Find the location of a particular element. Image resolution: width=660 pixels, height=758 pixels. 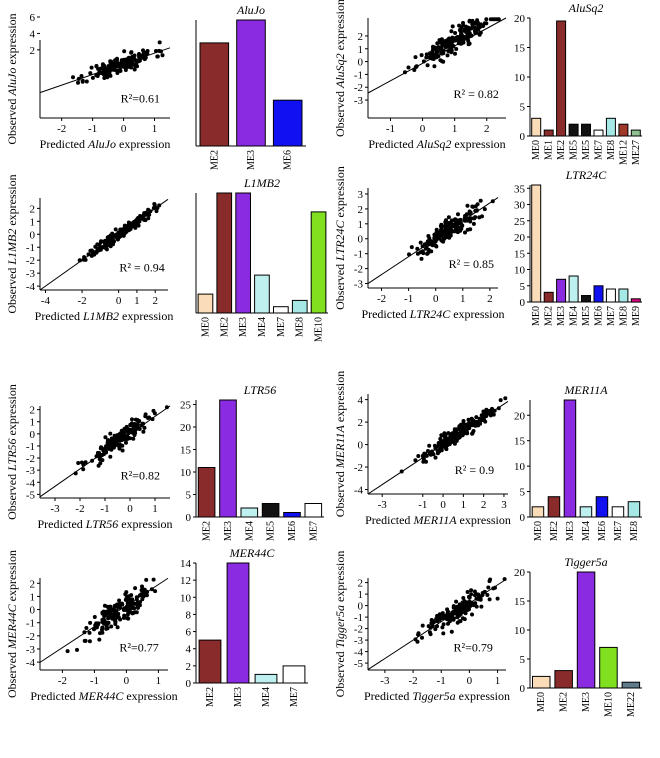

bar-y-tick-label: 35 is located at coordinates (520, 189).